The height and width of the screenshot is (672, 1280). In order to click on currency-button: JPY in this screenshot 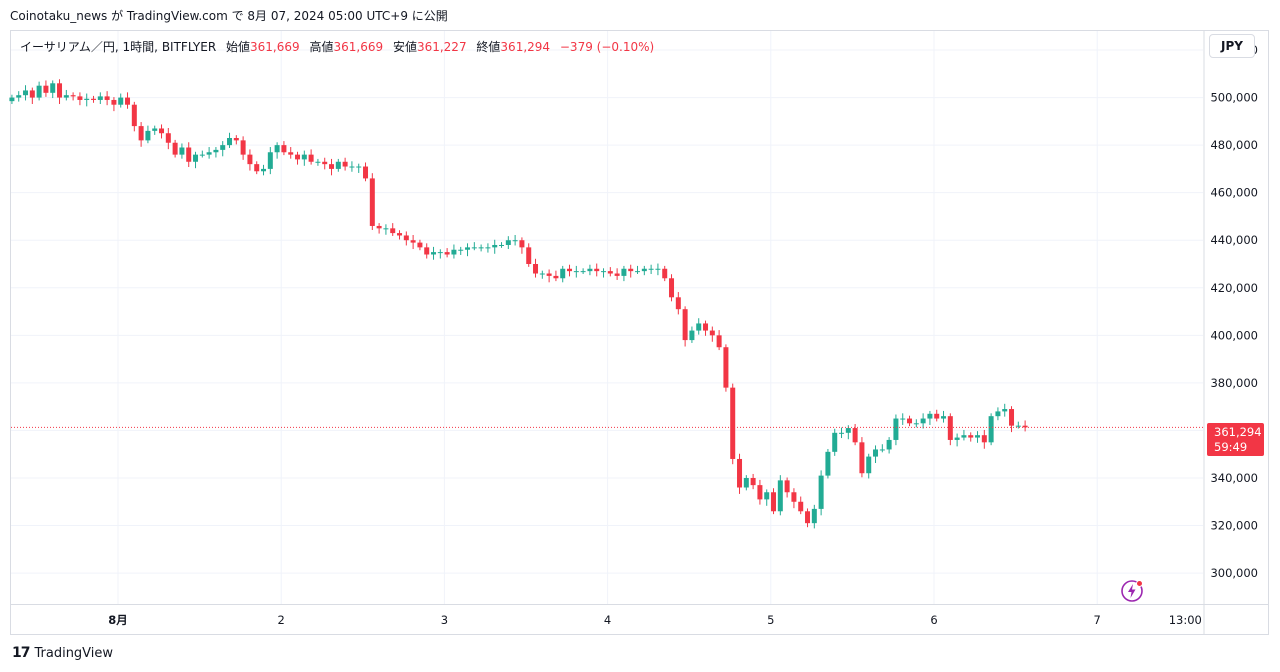, I will do `click(1232, 46)`.